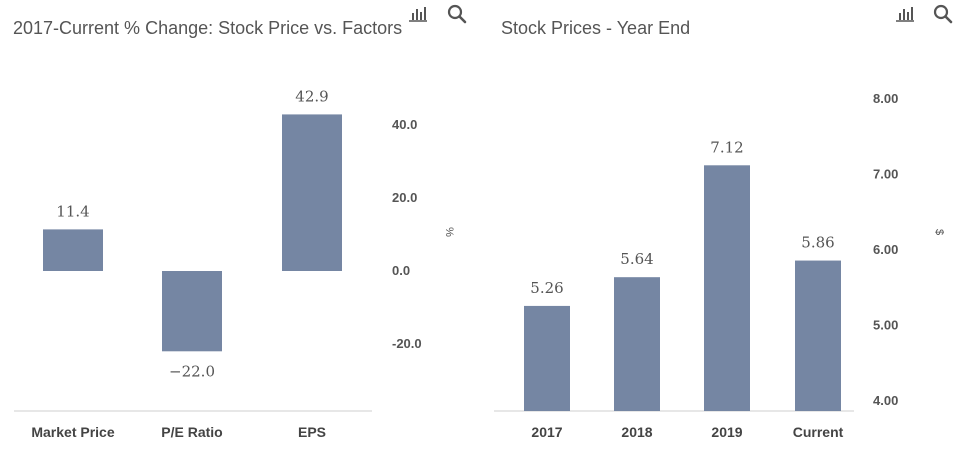  Describe the element at coordinates (401, 270) in the screenshot. I see `y-tick-label: 0.0` at that location.